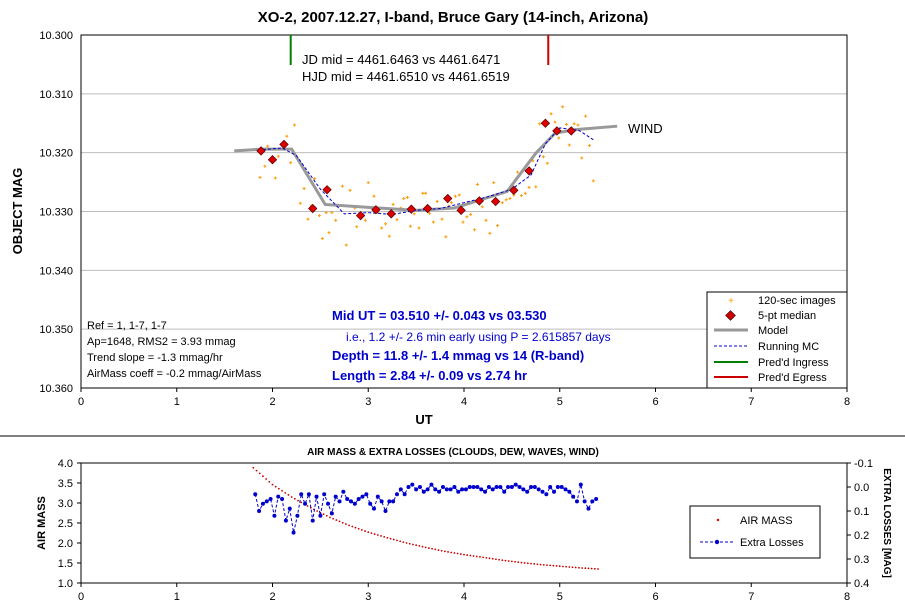 The image size is (905, 611). What do you see at coordinates (717, 542) in the screenshot?
I see `legend-losses-dot-icon` at bounding box center [717, 542].